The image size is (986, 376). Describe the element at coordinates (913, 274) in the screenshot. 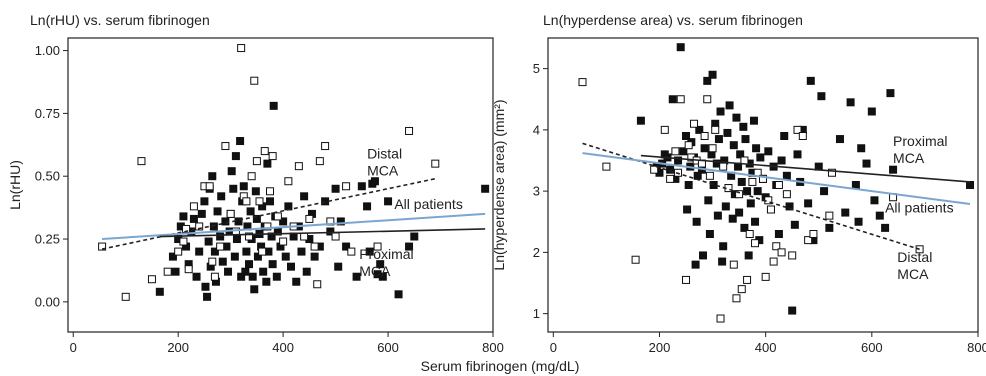

I see `chart-2-annotation: MCA` at that location.